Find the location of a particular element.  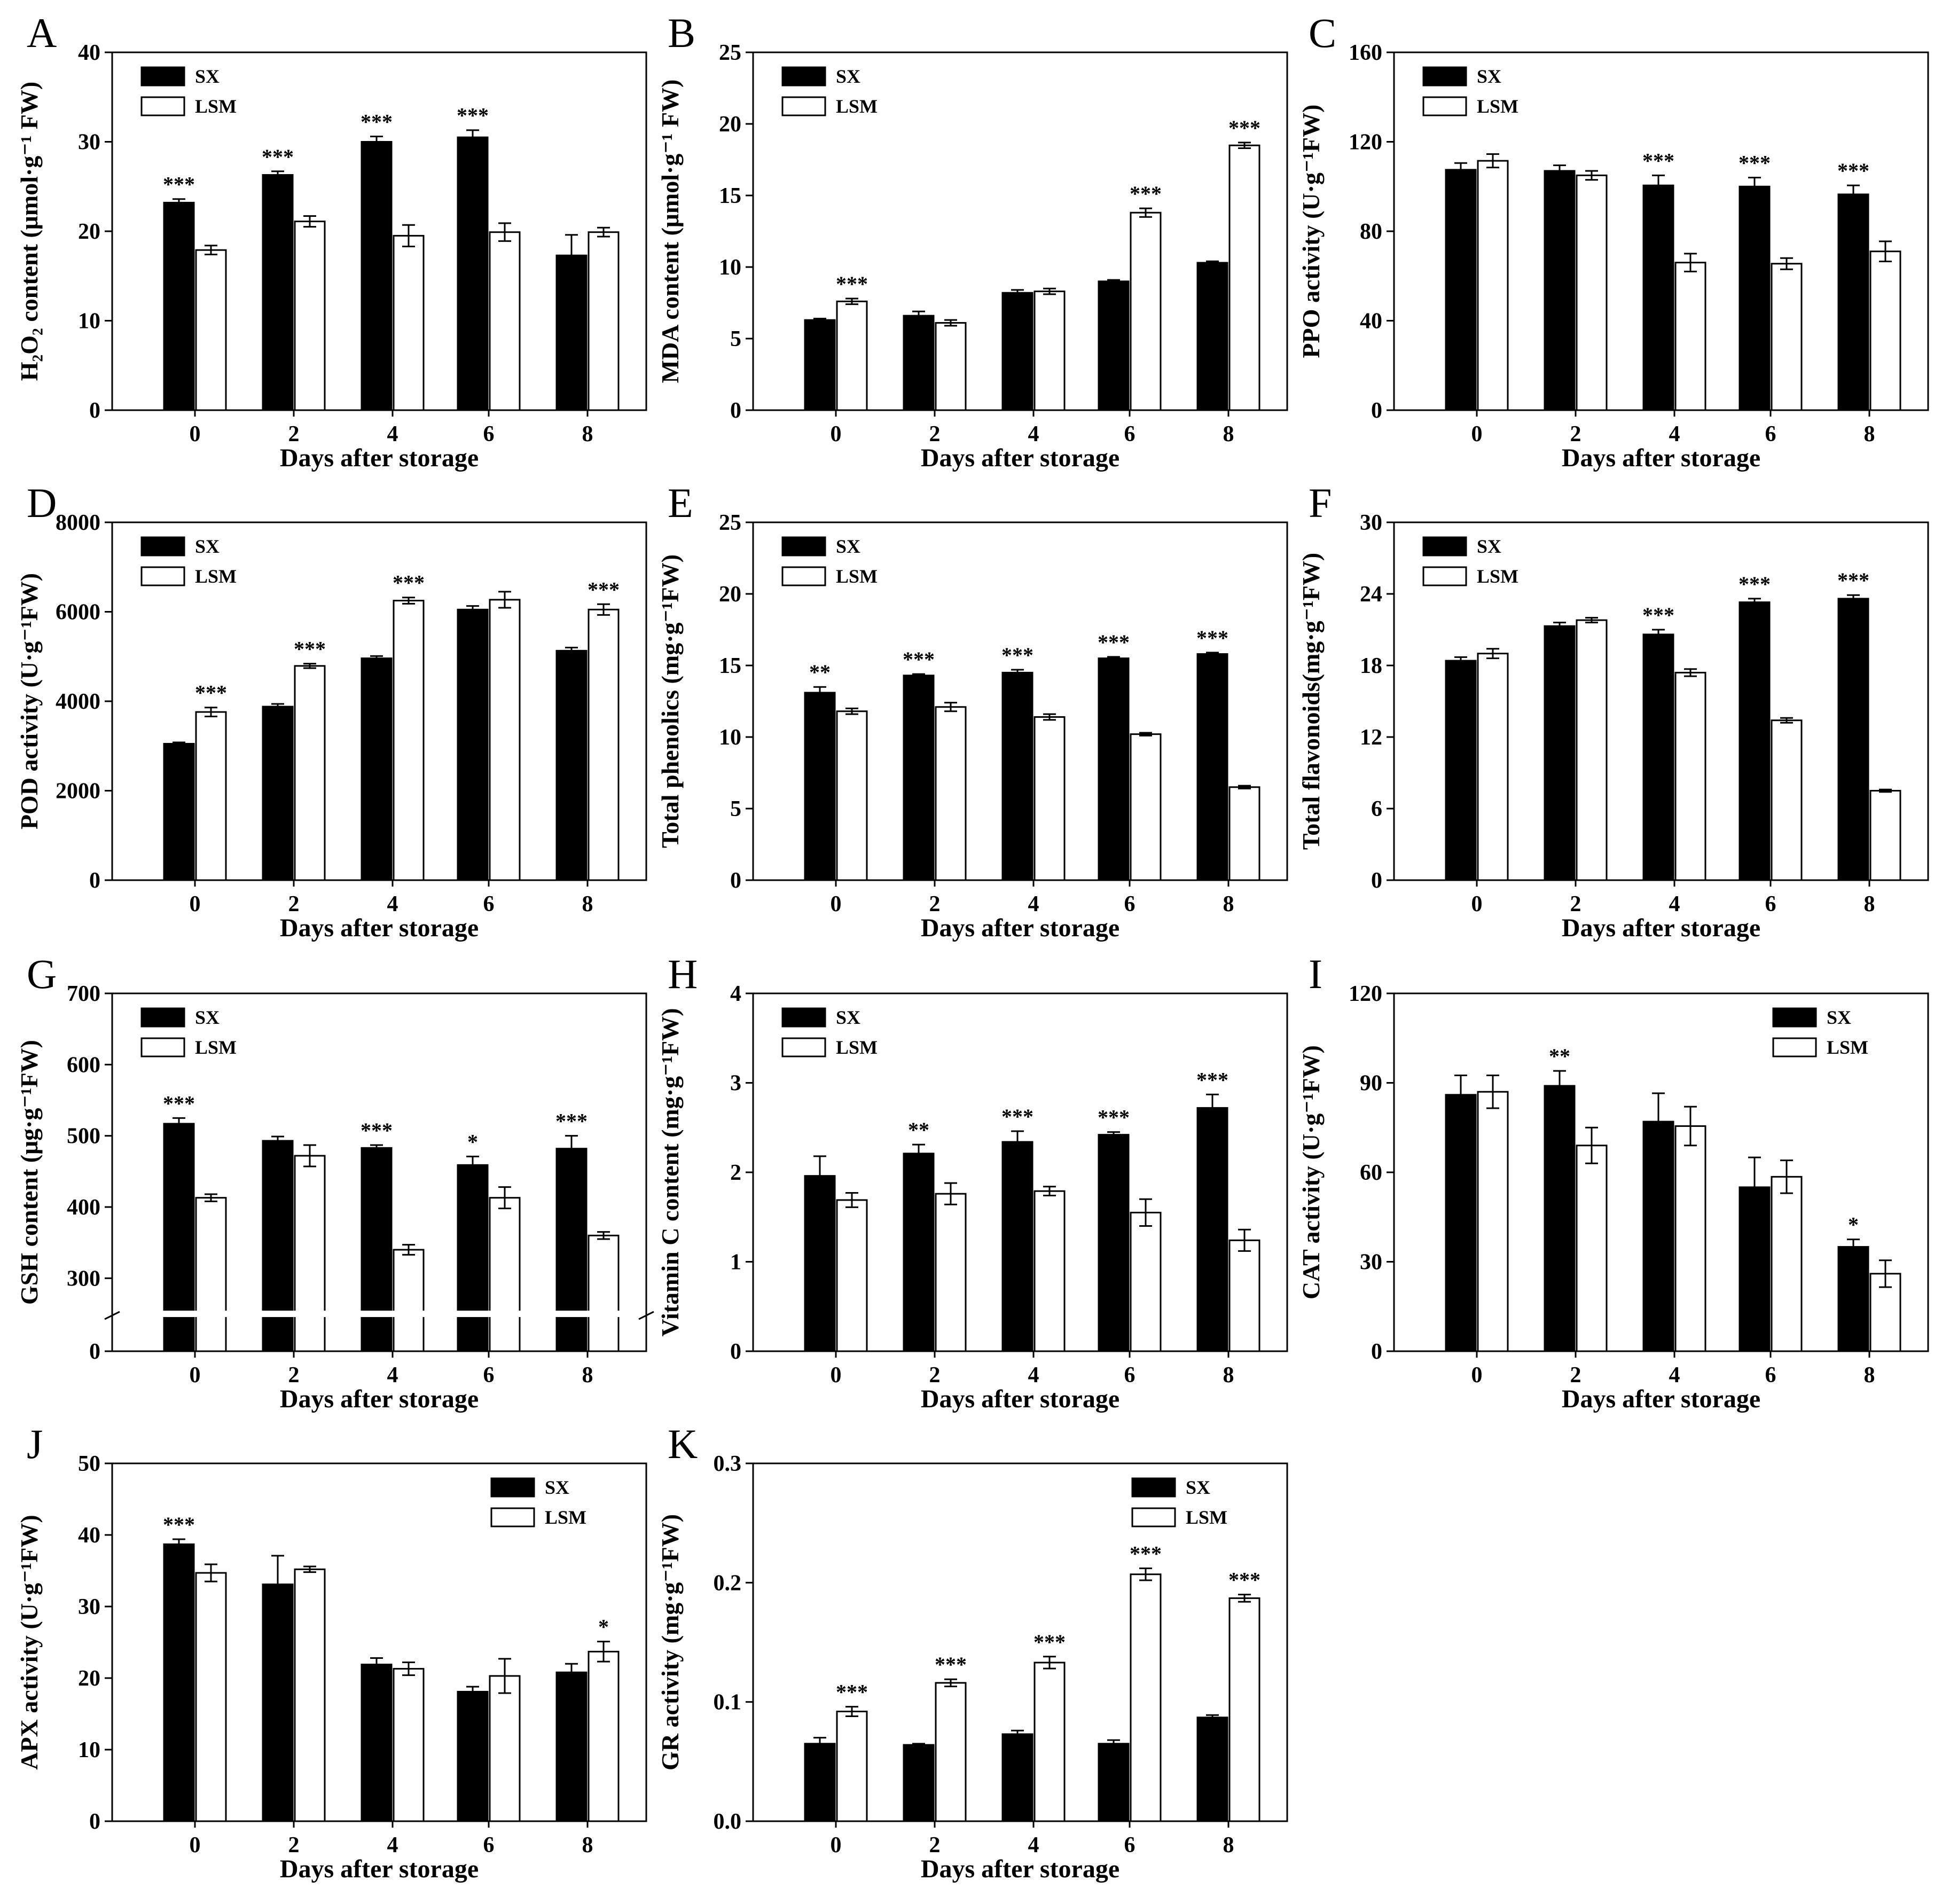

legend-label-b-sx: SX is located at coordinates (848, 76).